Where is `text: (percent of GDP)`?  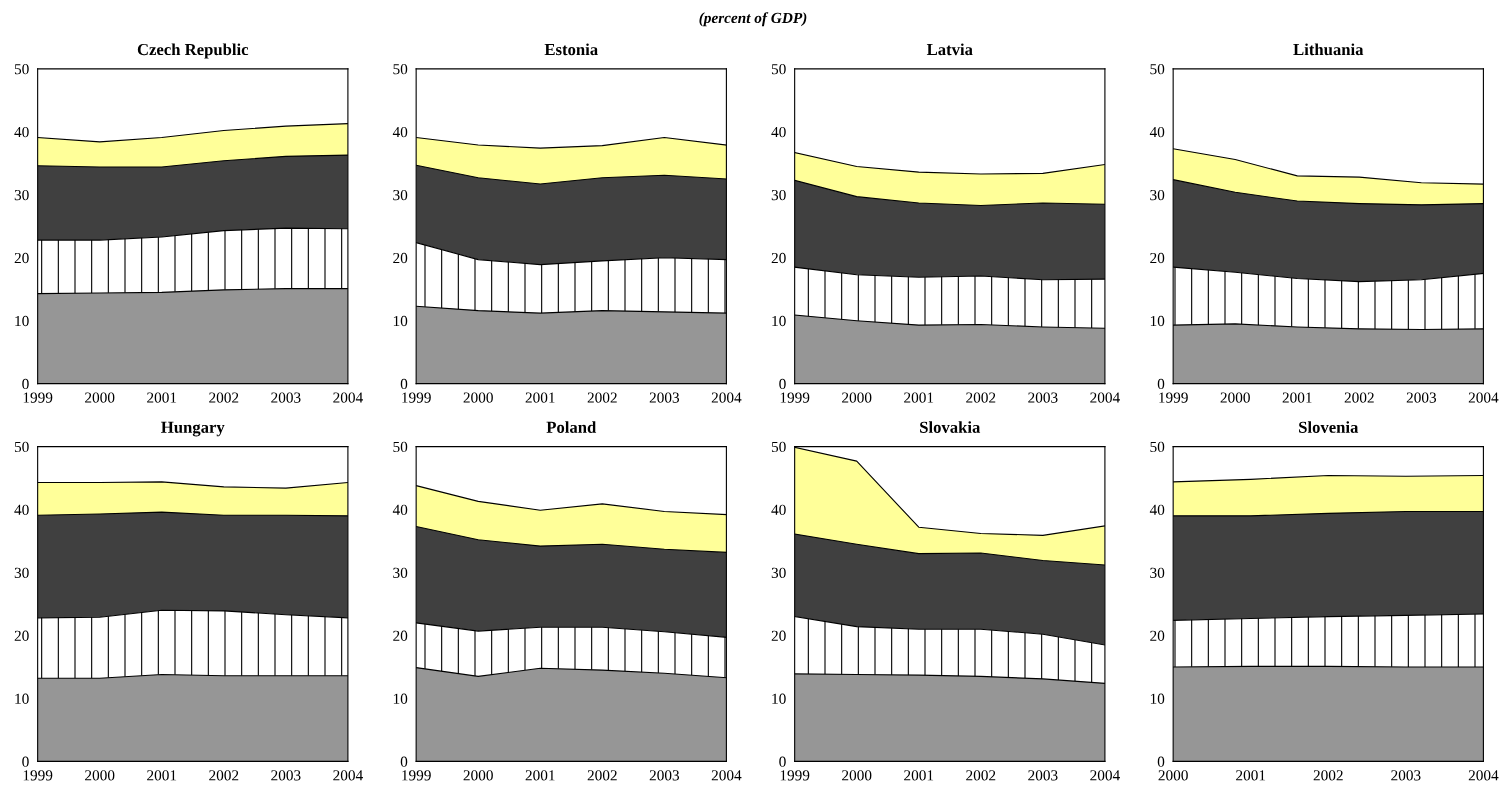 text: (percent of GDP) is located at coordinates (753, 19).